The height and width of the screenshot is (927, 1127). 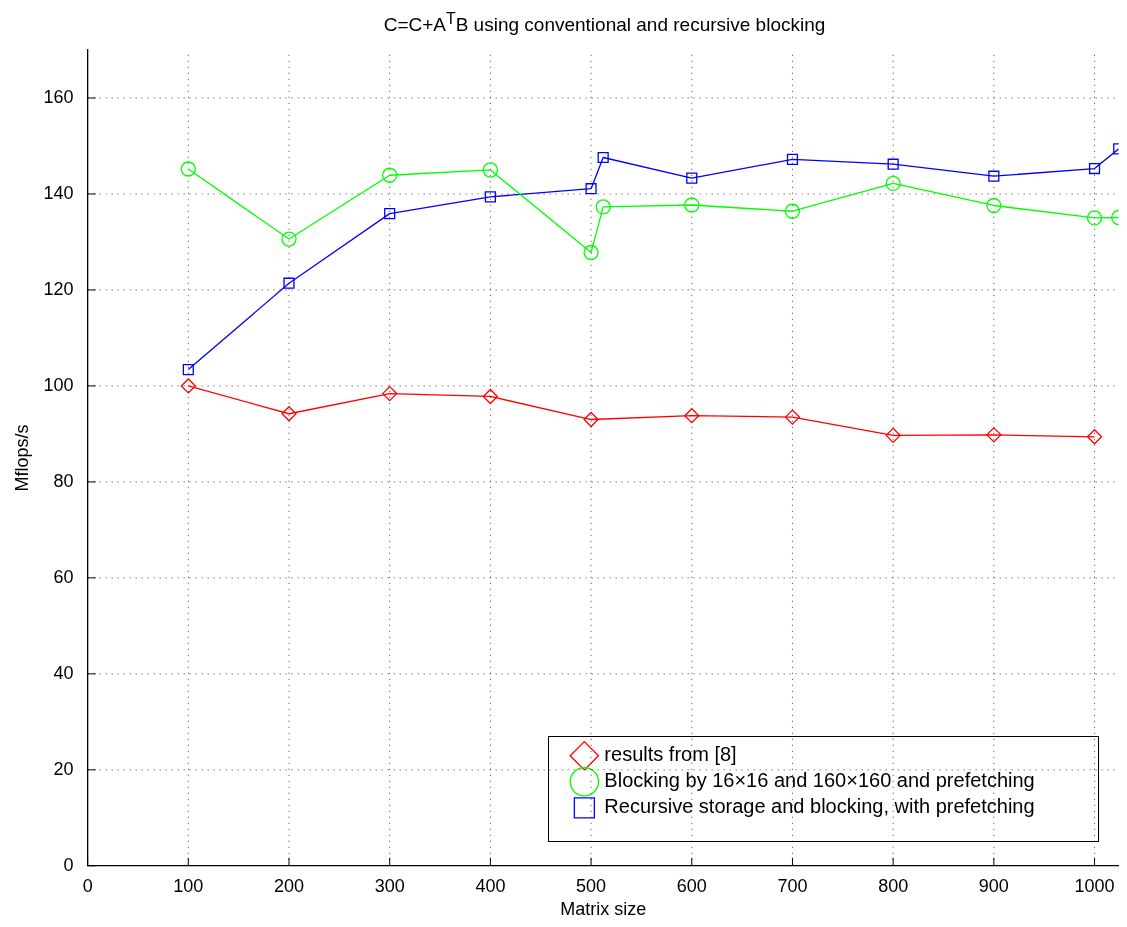 I want to click on x-tick-label: 200, so click(x=289, y=885).